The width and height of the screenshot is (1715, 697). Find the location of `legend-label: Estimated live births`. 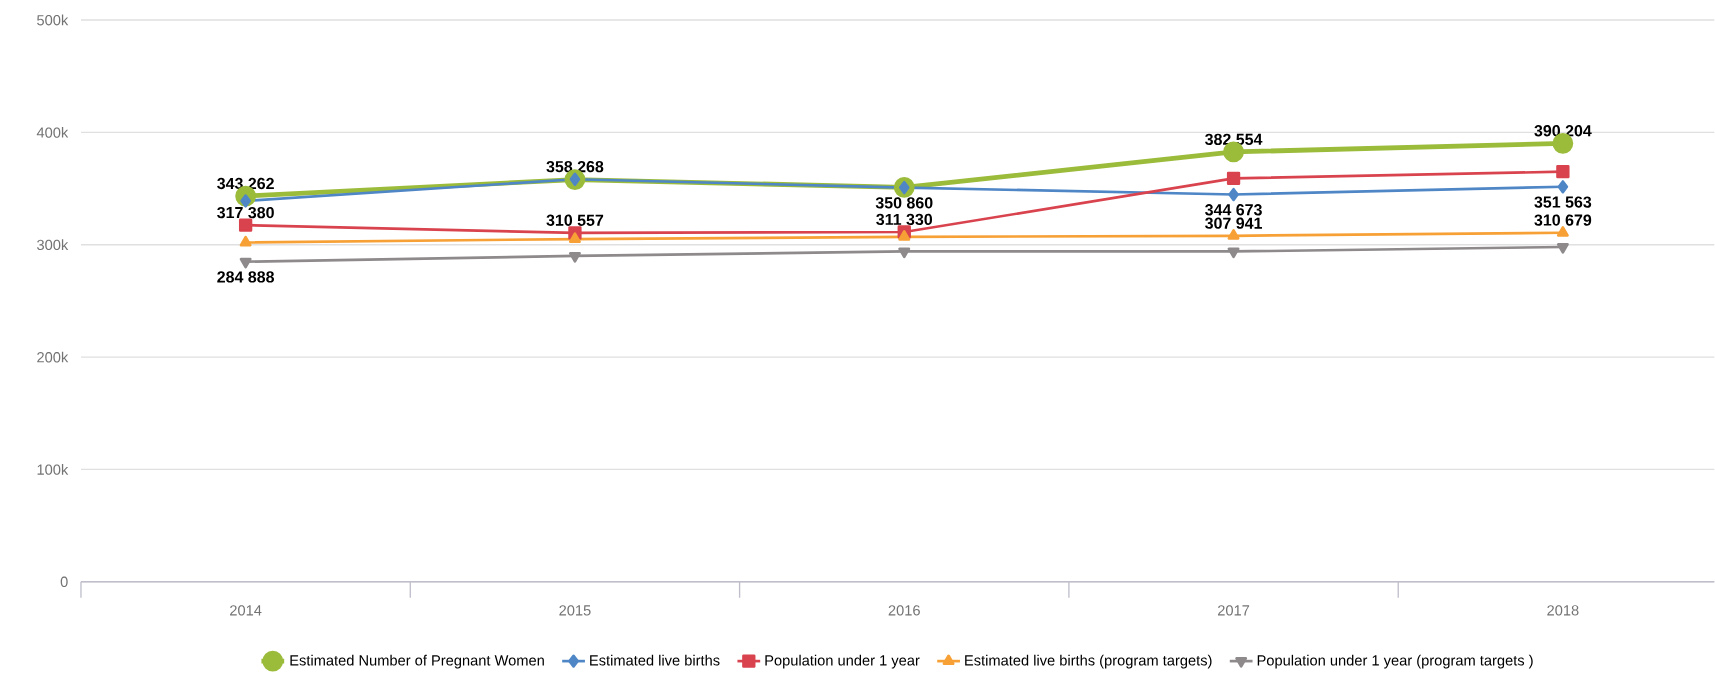

legend-label: Estimated live births is located at coordinates (655, 660).